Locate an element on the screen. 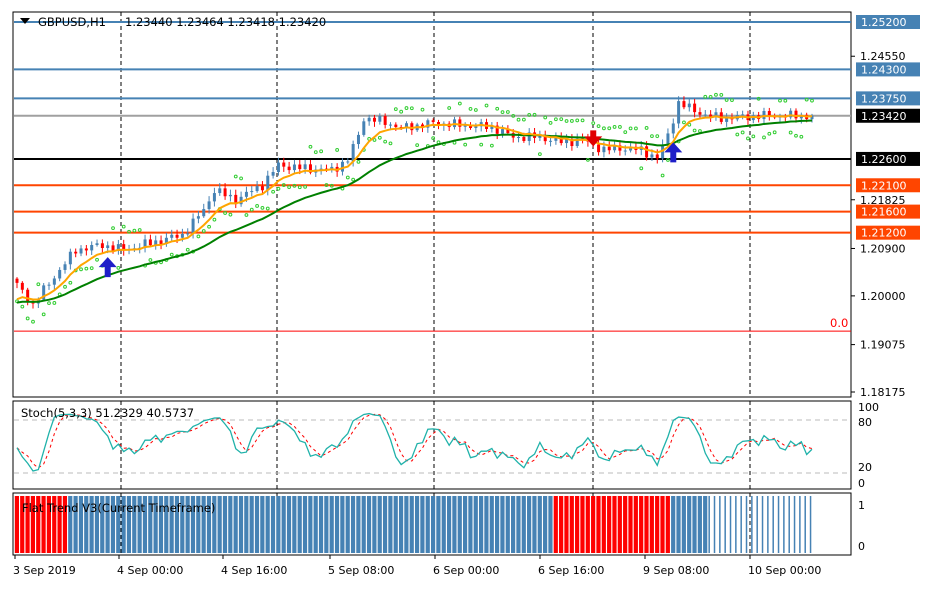 Image resolution: width=941 pixels, height=599 pixels. time-axis-label: 9 Sep 08:00 is located at coordinates (676, 570).